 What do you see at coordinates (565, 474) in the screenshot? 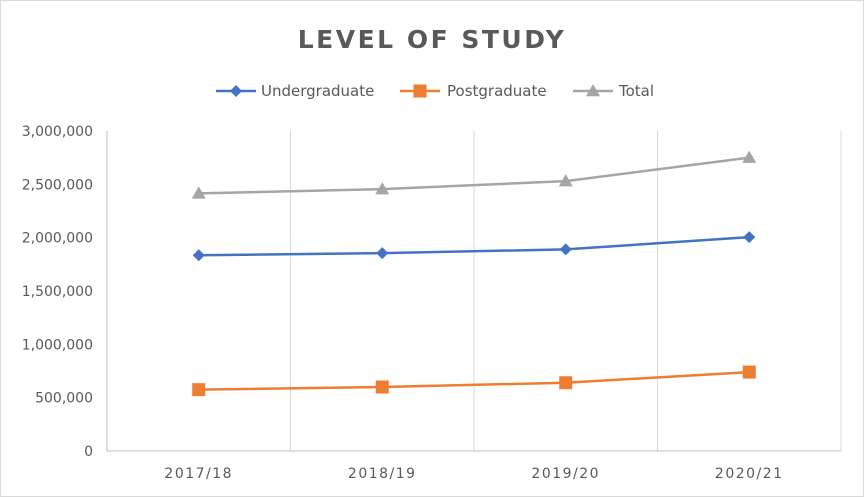
I see `x-tick-label: 2019/20` at bounding box center [565, 474].